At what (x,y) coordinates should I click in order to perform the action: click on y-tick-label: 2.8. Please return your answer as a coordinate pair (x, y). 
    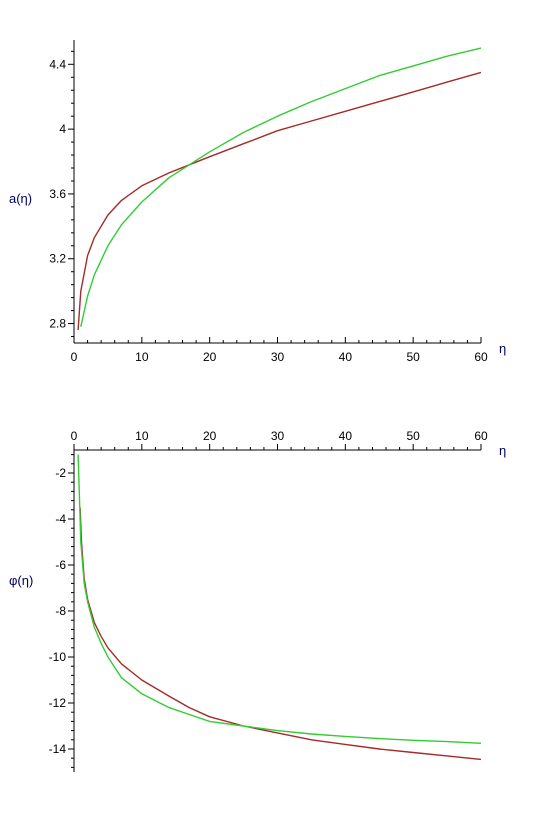
    Looking at the image, I should click on (57, 324).